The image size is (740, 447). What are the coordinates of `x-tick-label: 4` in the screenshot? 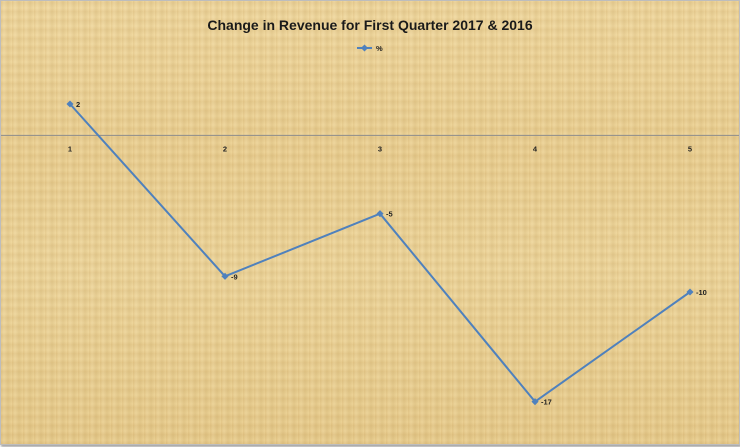 It's located at (535, 148).